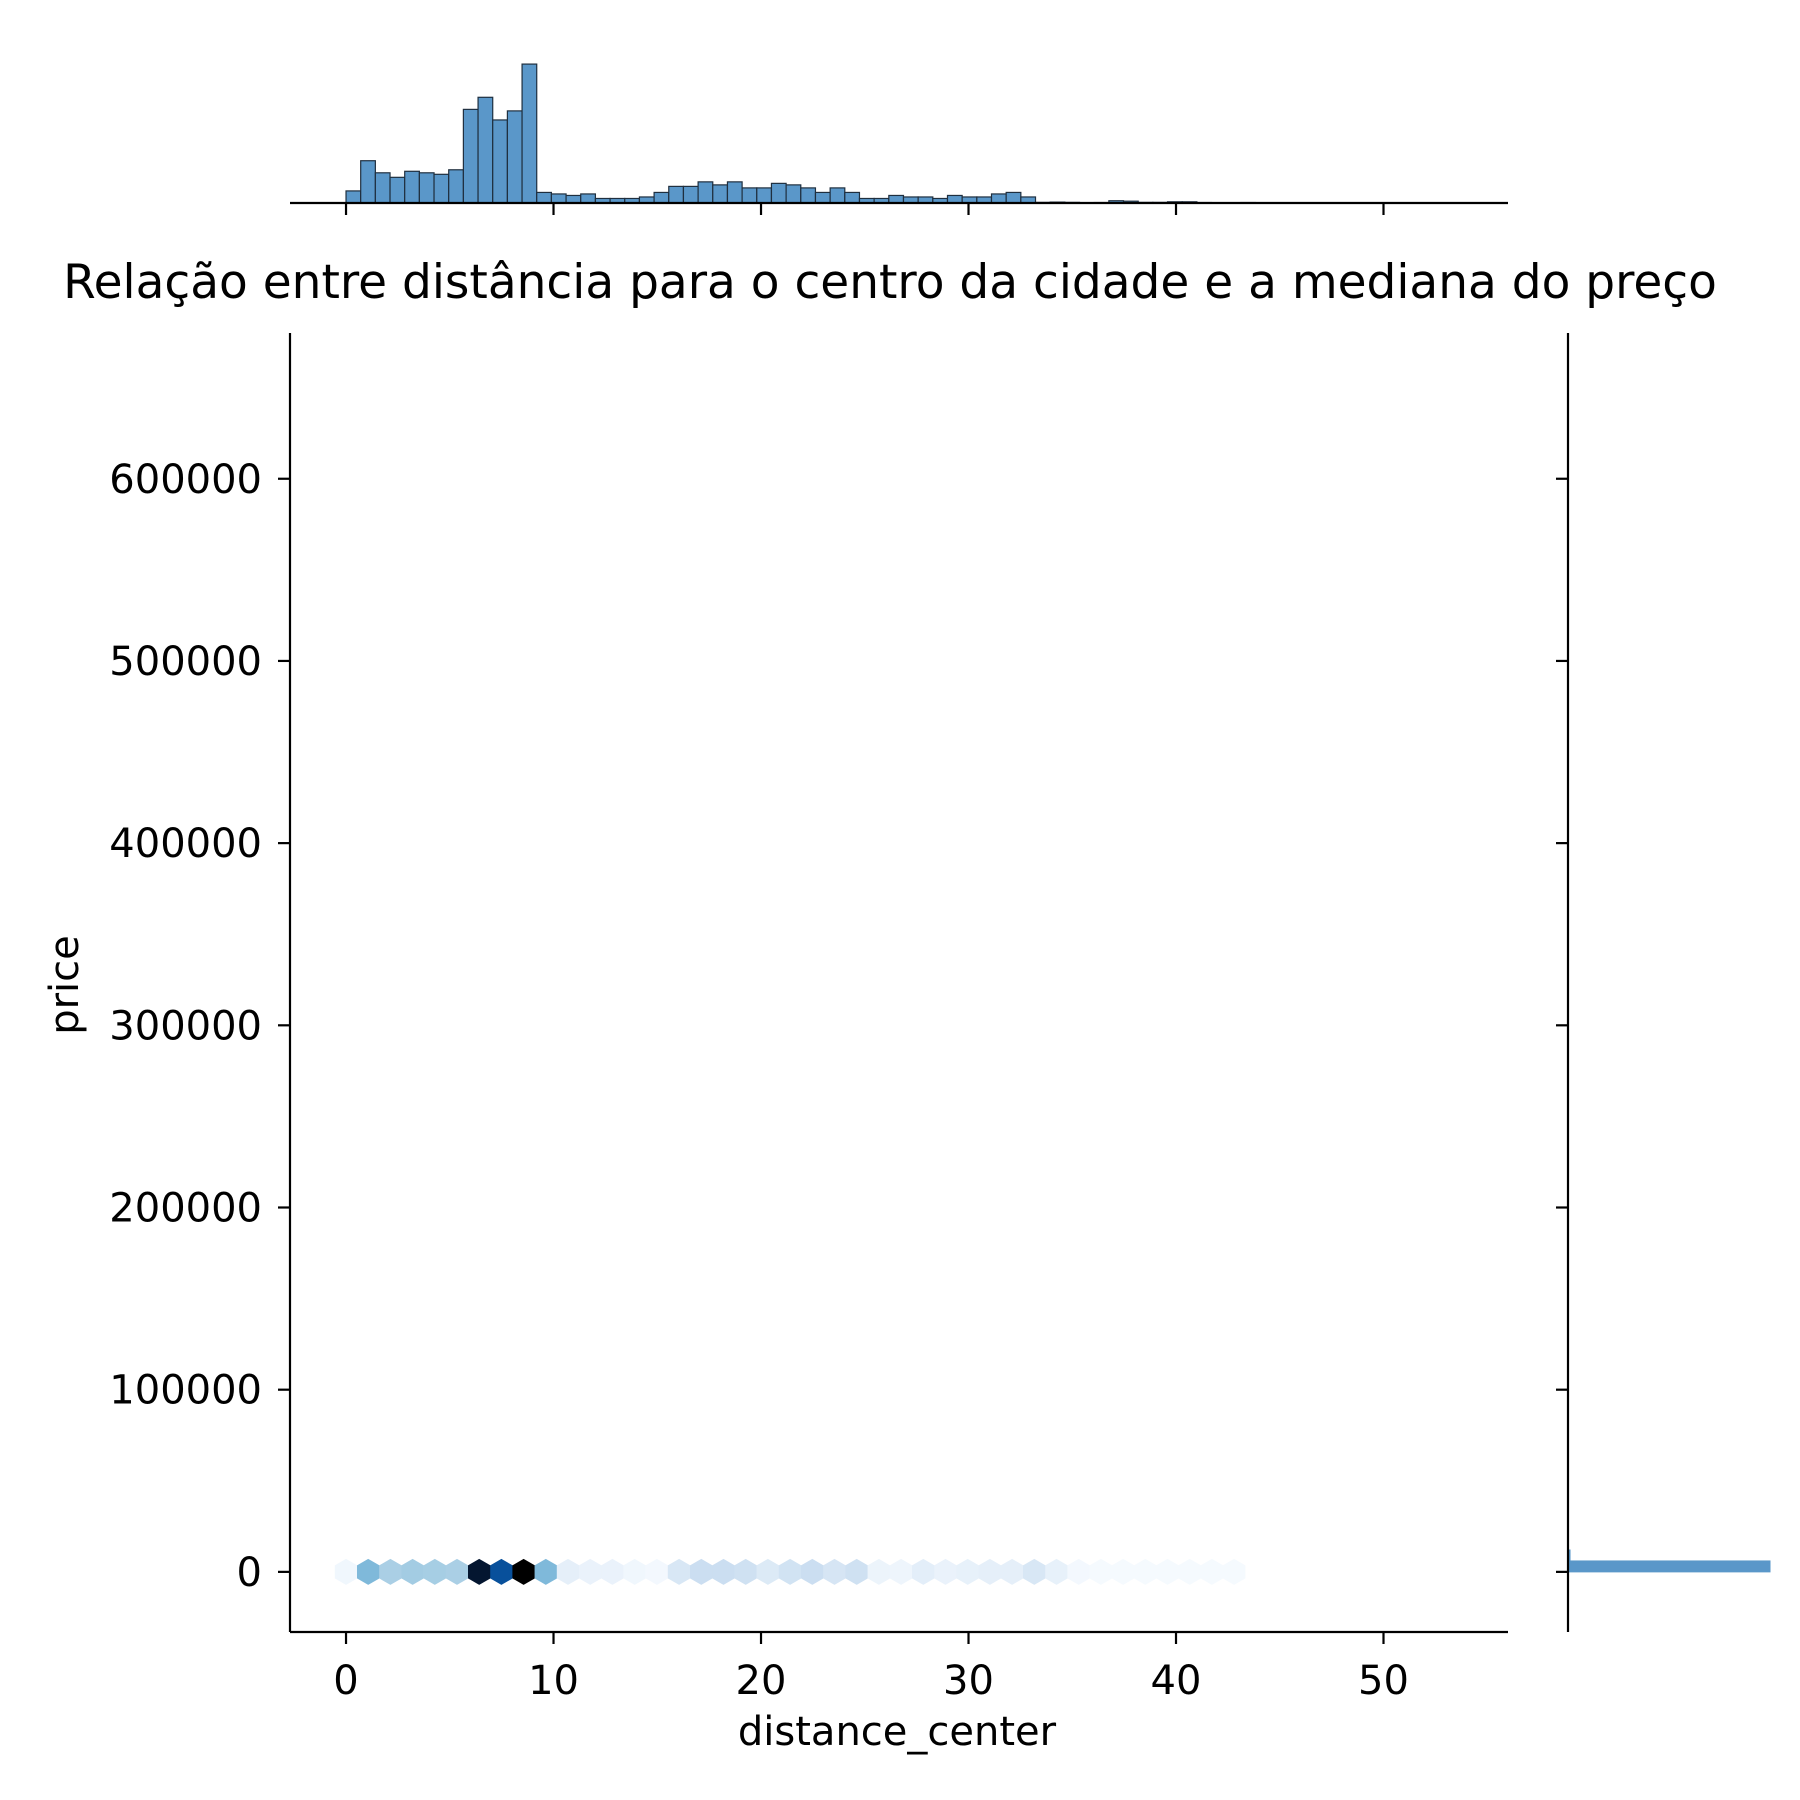  What do you see at coordinates (185, 1209) in the screenshot?
I see `y-tick-label: 200000` at bounding box center [185, 1209].